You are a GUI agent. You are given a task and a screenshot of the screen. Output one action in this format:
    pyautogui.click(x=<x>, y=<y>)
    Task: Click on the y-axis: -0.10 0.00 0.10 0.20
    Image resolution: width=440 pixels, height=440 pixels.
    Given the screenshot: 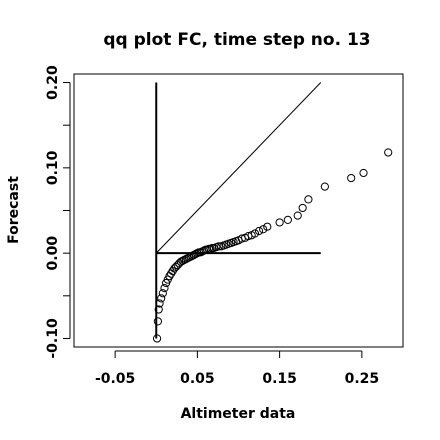 What is the action you would take?
    pyautogui.click(x=58, y=212)
    